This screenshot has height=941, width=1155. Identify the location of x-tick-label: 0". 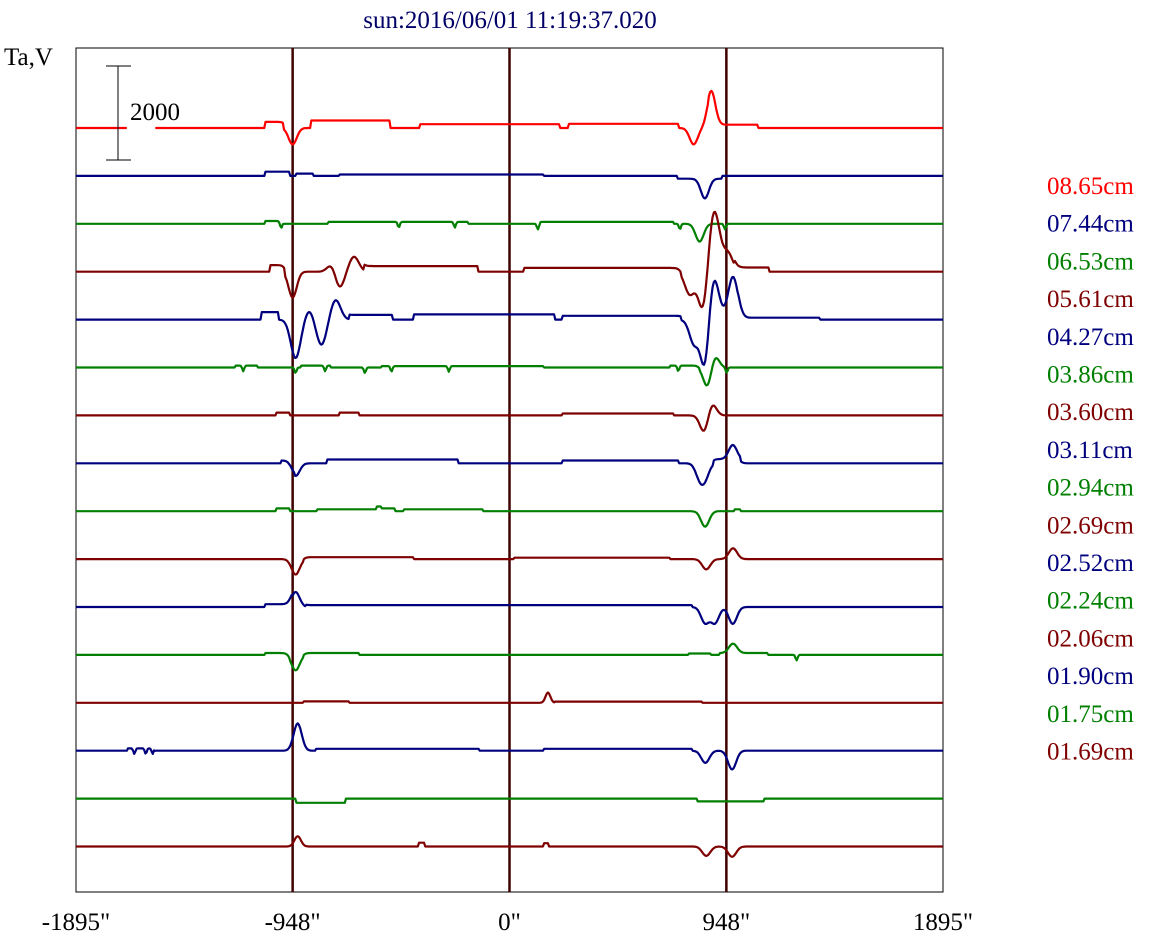
(509, 922).